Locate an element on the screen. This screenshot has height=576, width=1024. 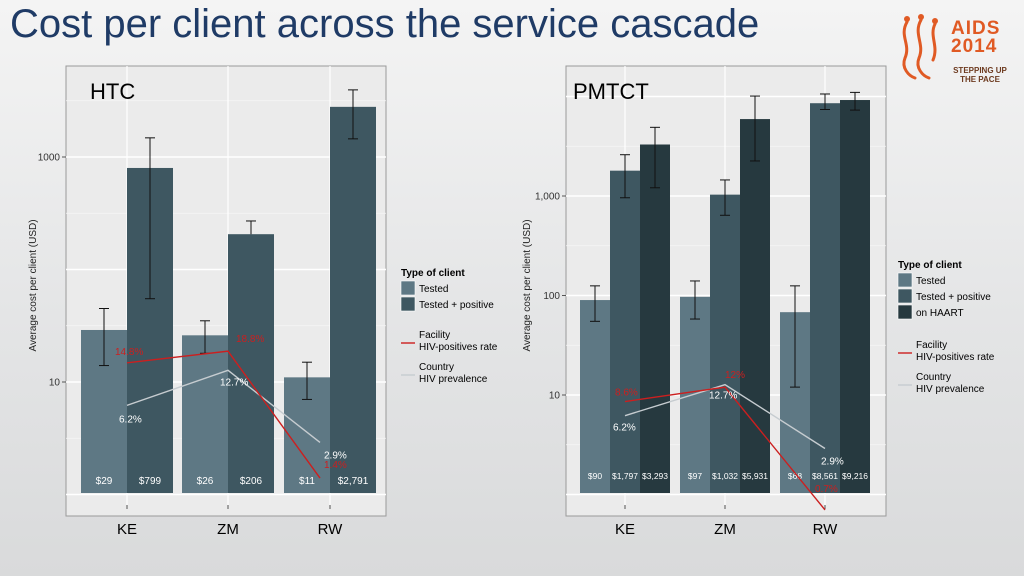
facility-rate-label: 1.4% is located at coordinates (335, 465).